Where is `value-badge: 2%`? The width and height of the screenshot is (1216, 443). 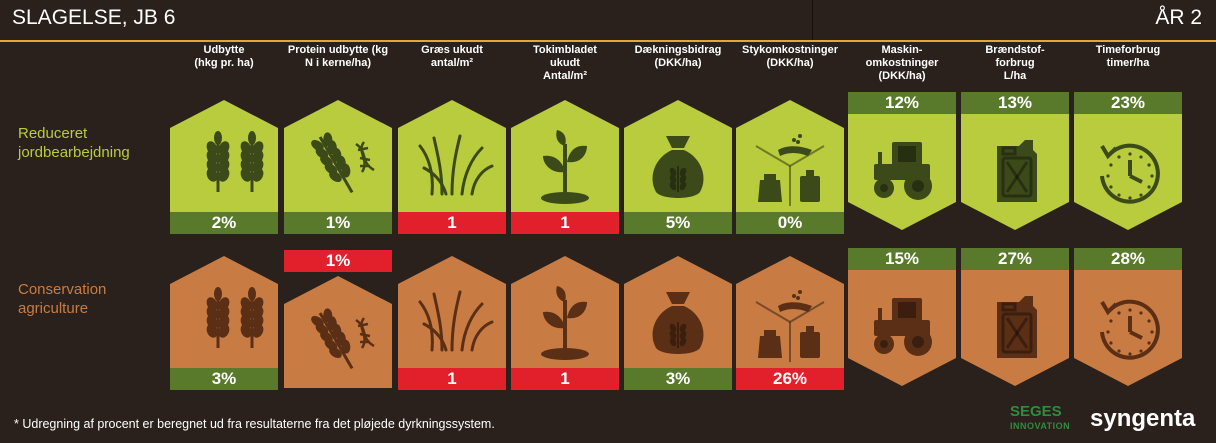 value-badge: 2% is located at coordinates (224, 223).